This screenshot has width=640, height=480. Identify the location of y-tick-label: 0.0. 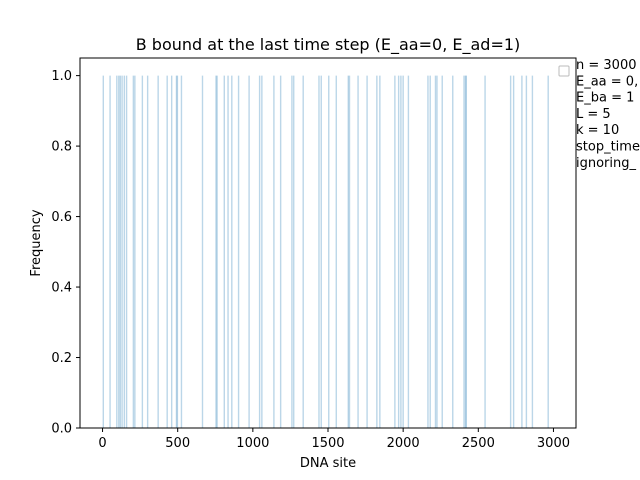
(61, 429).